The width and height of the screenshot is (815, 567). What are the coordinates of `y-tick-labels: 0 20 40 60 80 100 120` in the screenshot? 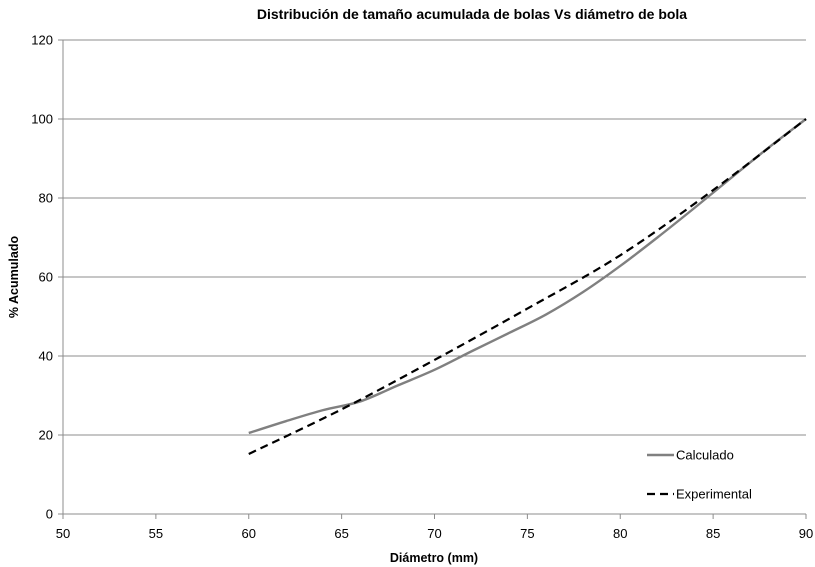 It's located at (42, 277).